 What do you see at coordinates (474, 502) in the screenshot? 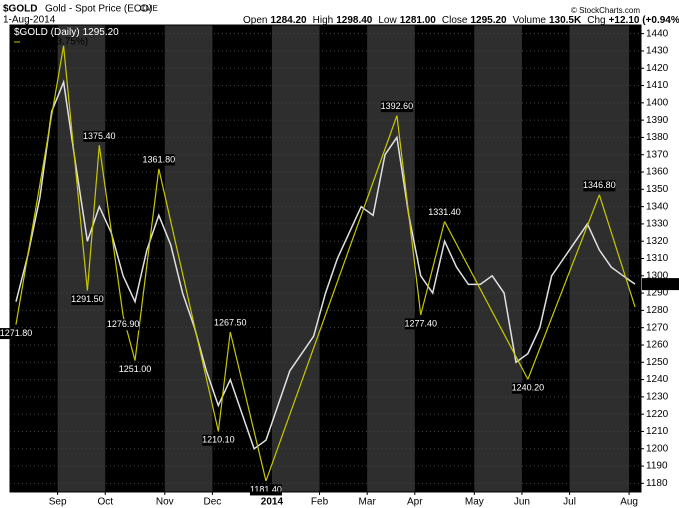
I see `x-tick-label: May` at bounding box center [474, 502].